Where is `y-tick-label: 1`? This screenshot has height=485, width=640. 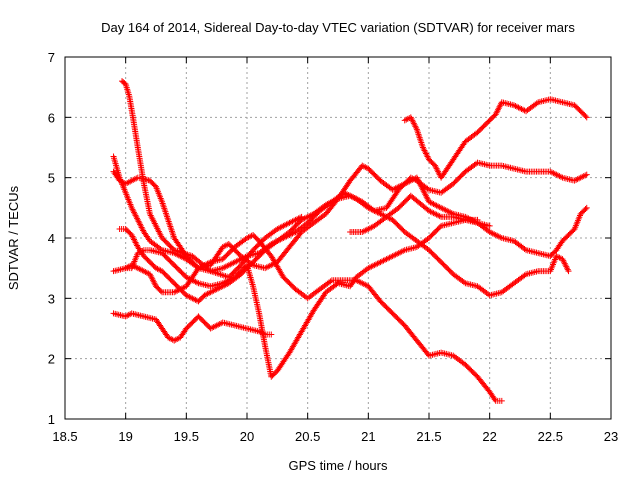
y-tick-label: 1 is located at coordinates (51, 419).